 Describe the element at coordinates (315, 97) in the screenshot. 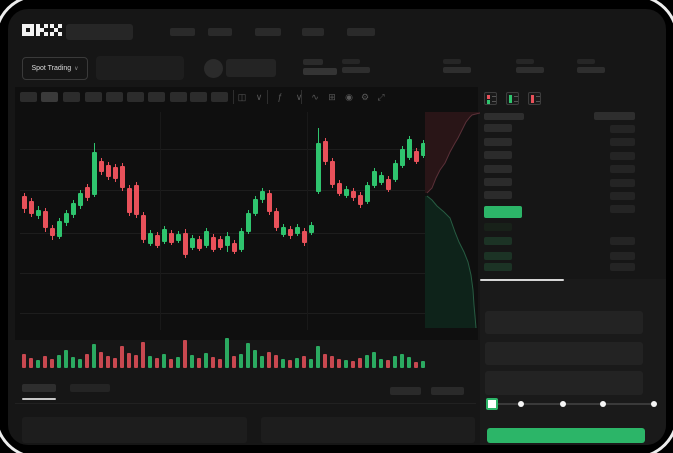

I see `line-chart-icon: ∿` at that location.